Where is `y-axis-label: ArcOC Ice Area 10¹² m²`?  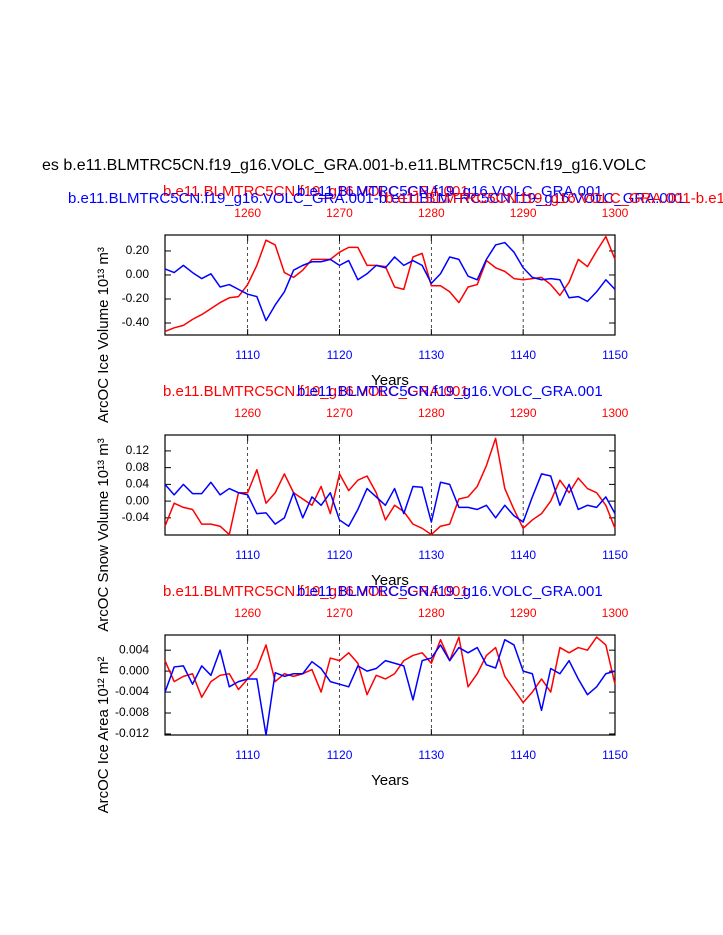 y-axis-label: ArcOC Ice Area 10¹² m² is located at coordinates (103, 735).